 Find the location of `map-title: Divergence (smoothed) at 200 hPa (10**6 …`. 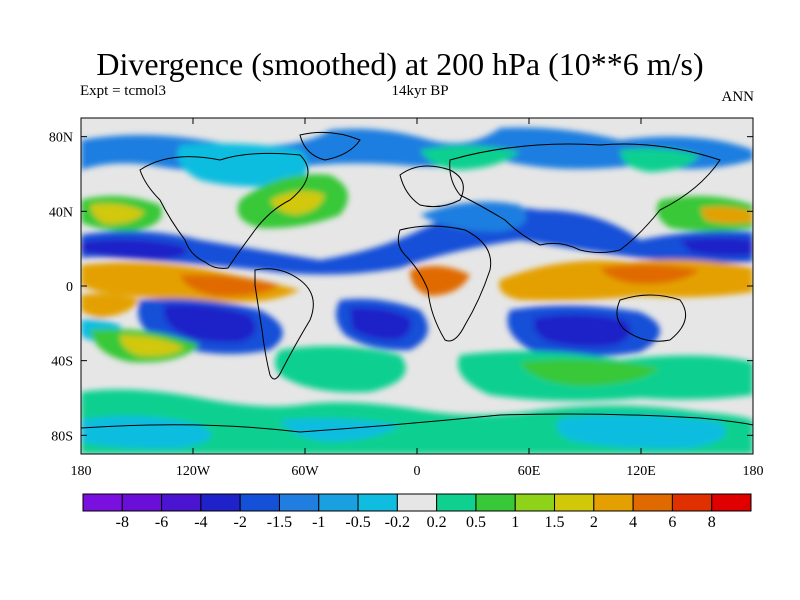

map-title: Divergence (smoothed) at 200 hPa (10**6 … is located at coordinates (400, 64).